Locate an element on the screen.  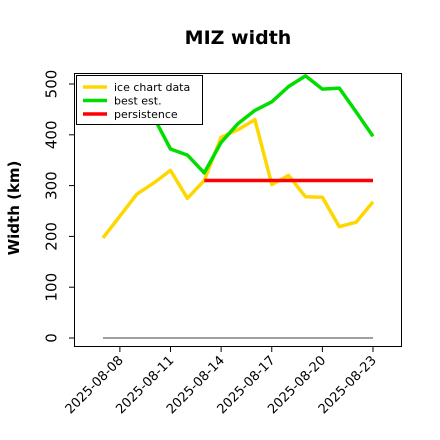
y-tick-label: 0 is located at coordinates (52, 338).